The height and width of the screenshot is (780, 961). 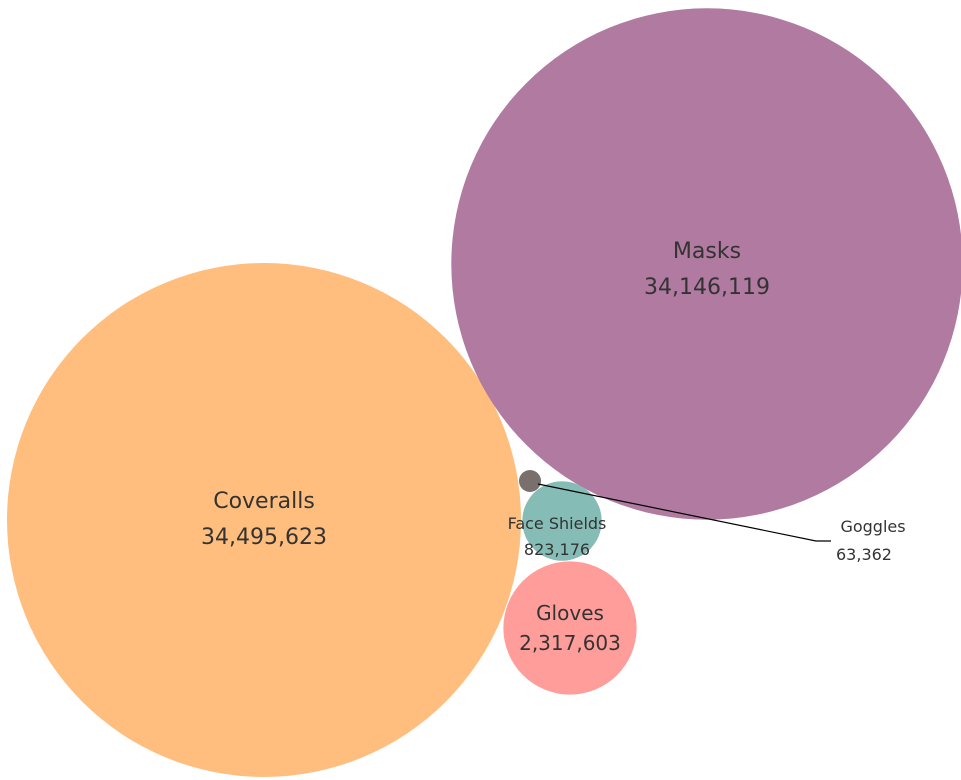 I want to click on bubble-goggles, so click(x=530, y=481).